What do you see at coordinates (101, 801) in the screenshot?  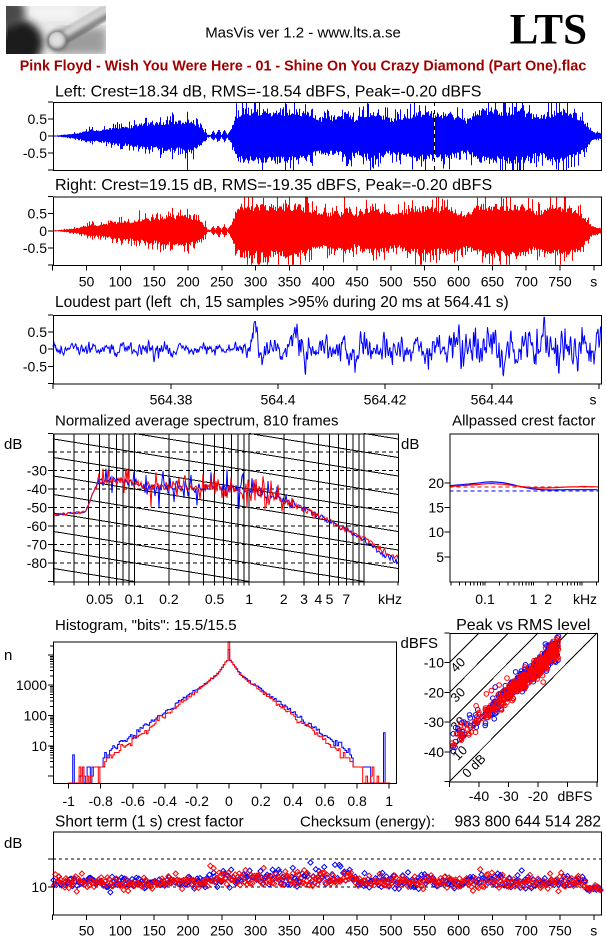 I see `svg-text: -0.8` at bounding box center [101, 801].